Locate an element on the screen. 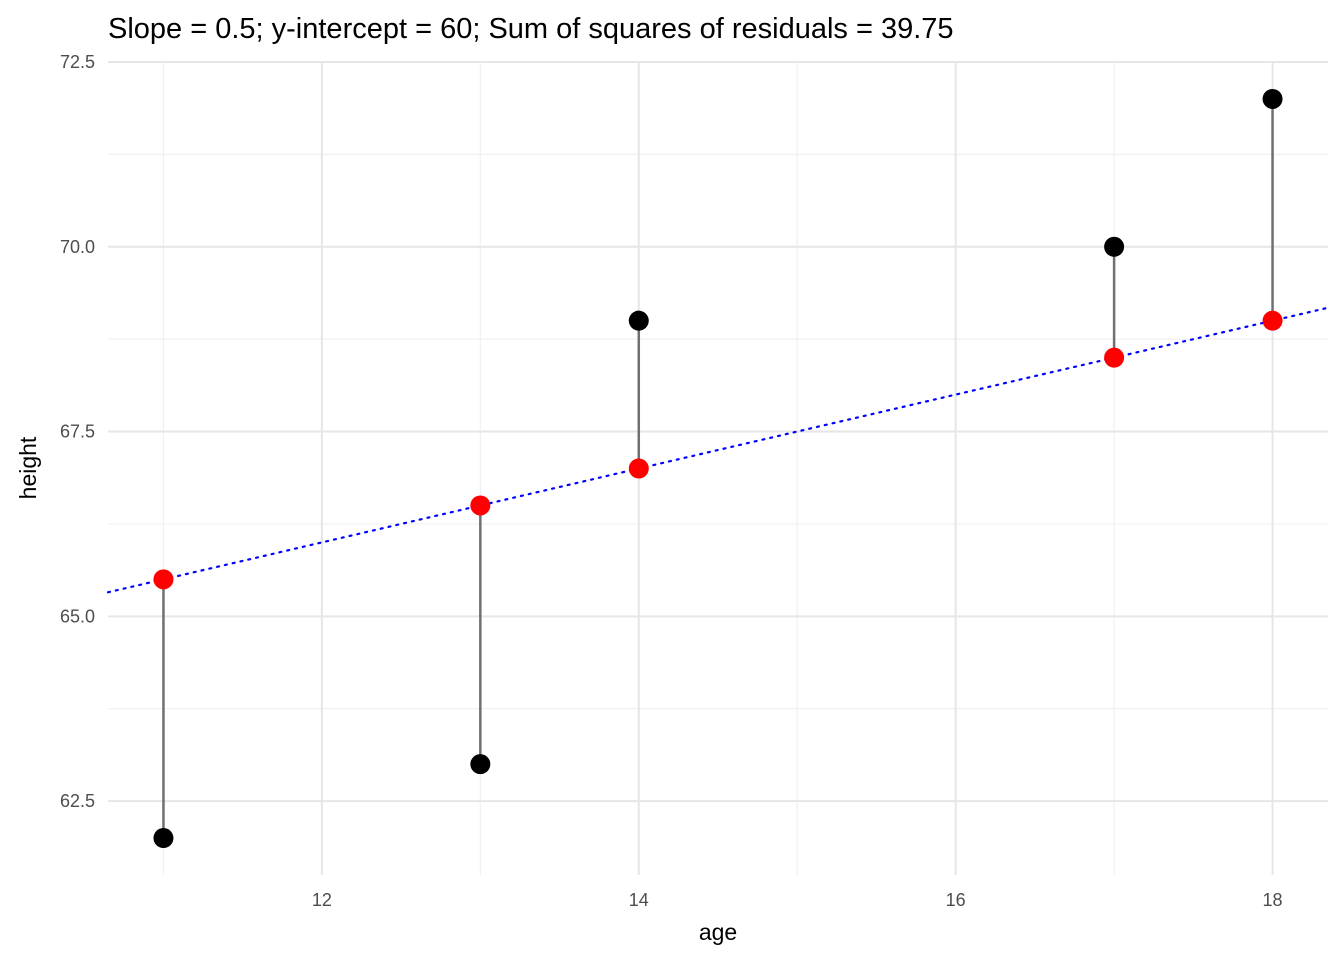  x-axis-title: age is located at coordinates (718, 932).